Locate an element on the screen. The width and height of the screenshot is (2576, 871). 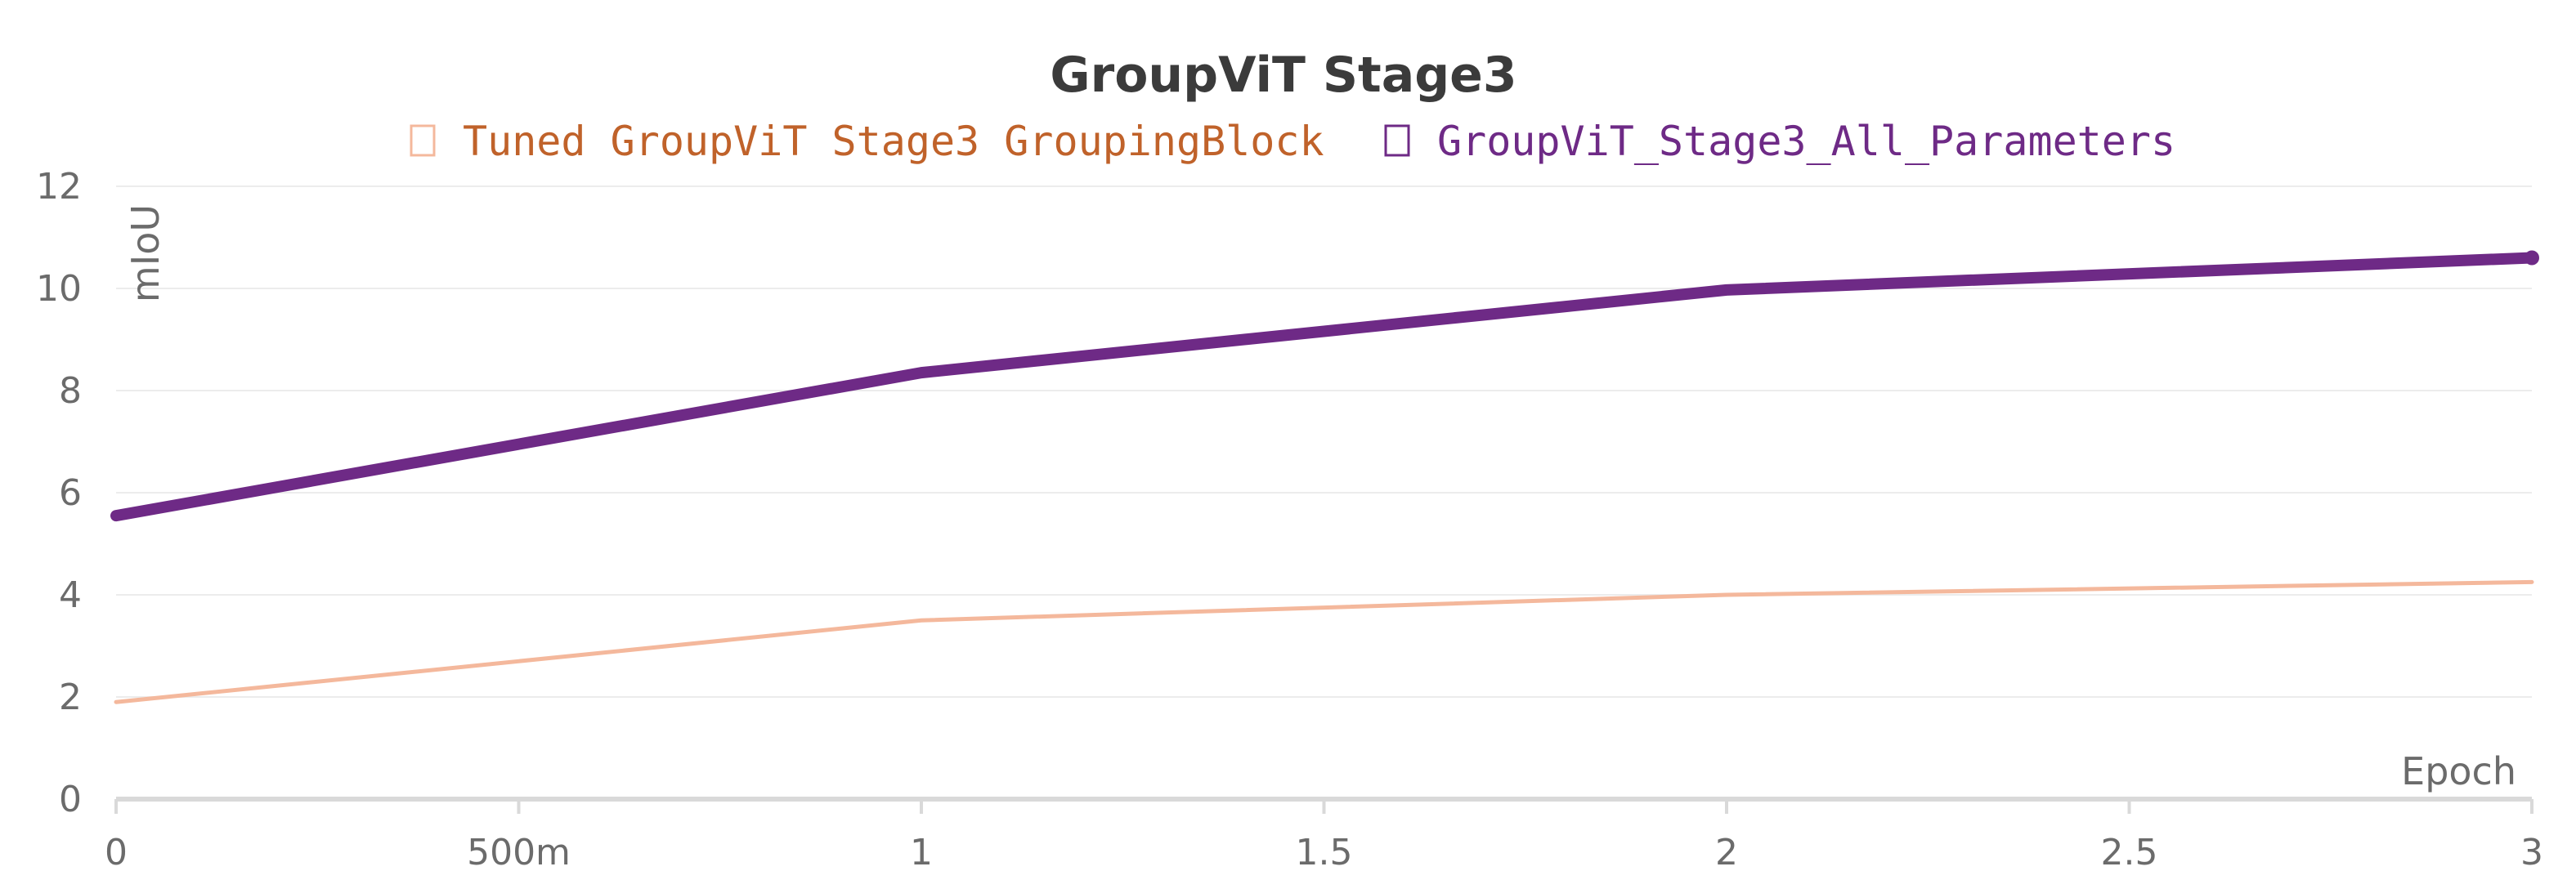
y-tick-label-8: 8 is located at coordinates (71, 391).